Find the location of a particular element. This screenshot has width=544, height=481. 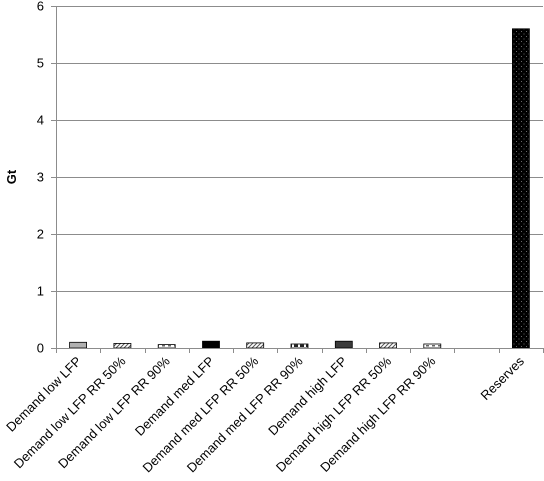

y-tick-label: 4 is located at coordinates (40, 120).